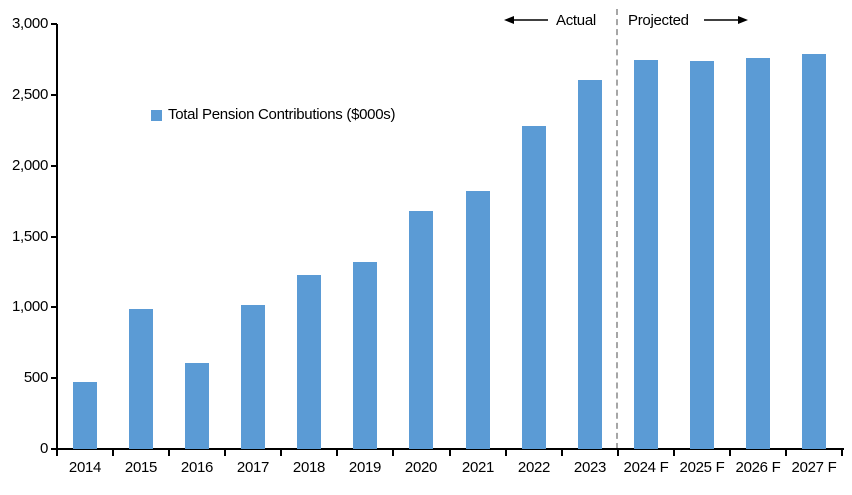 The image size is (852, 495). I want to click on bar-2023, so click(590, 264).